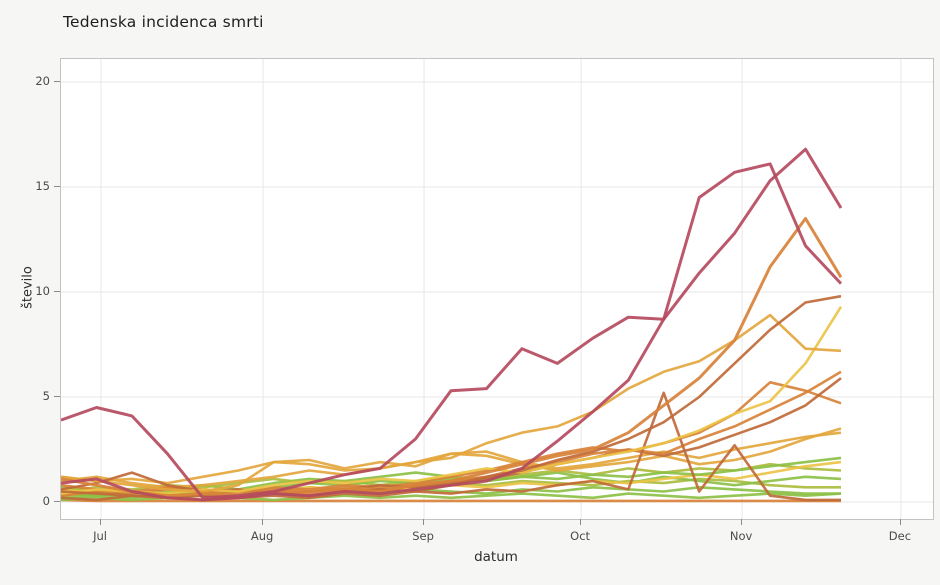  I want to click on y-axis-label-wrap: število, so click(44, 288).